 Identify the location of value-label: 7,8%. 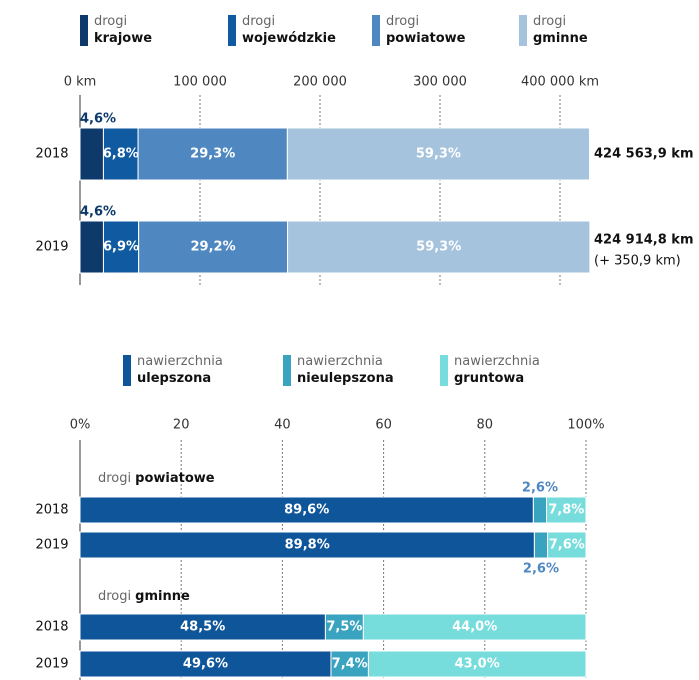
(566, 510).